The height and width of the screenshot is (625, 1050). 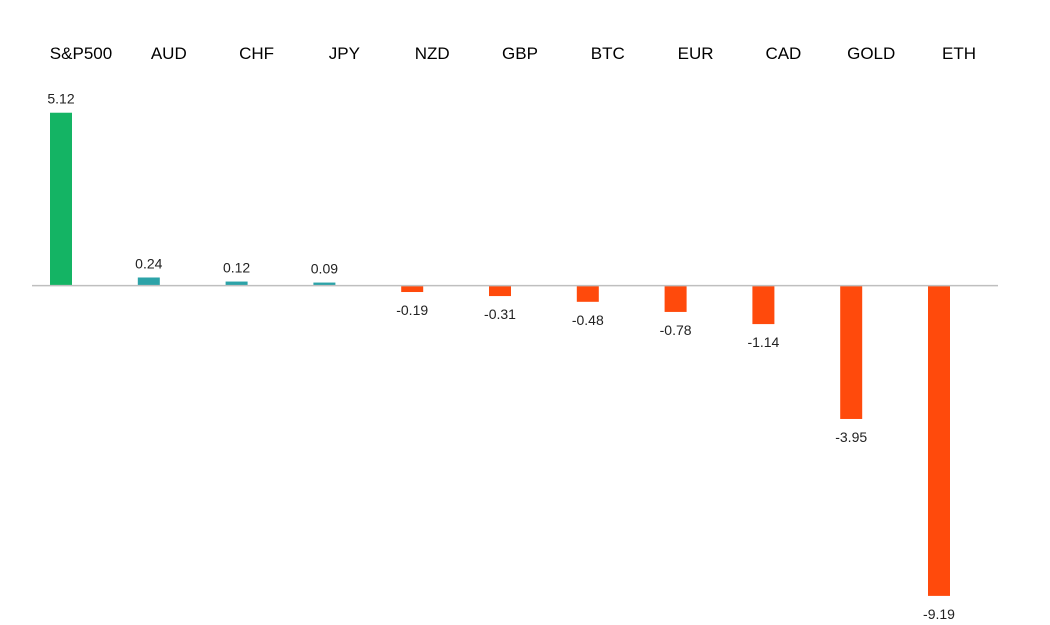 What do you see at coordinates (236, 283) in the screenshot?
I see `bar-chf` at bounding box center [236, 283].